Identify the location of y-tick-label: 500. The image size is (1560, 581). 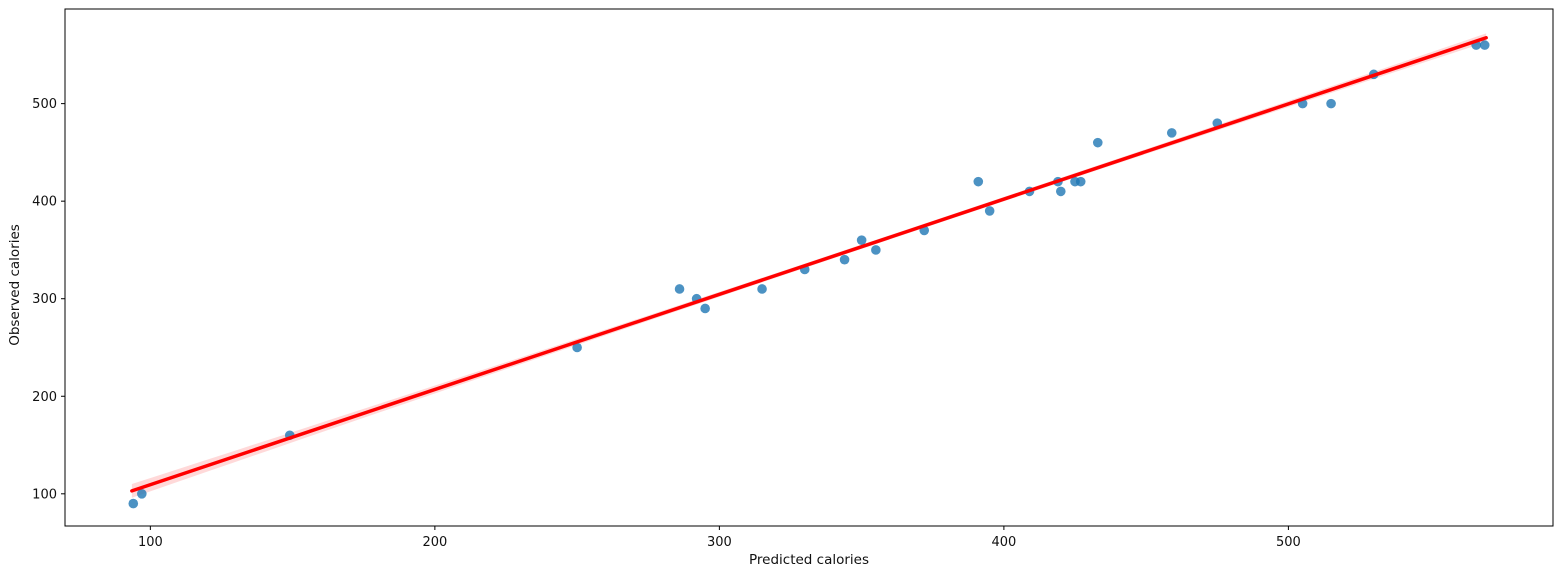
(44, 104).